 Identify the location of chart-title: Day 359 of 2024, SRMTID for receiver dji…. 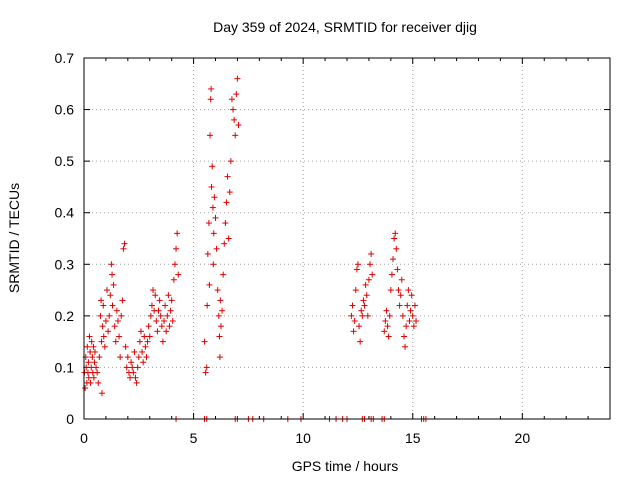
(345, 27).